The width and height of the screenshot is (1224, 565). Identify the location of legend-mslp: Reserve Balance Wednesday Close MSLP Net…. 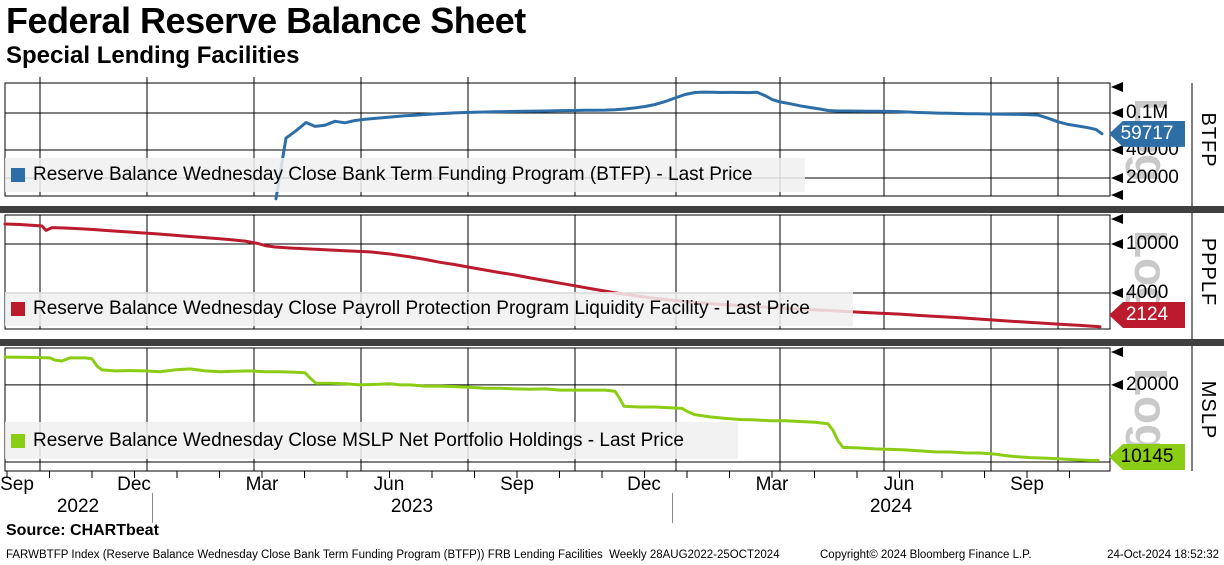
(371, 440).